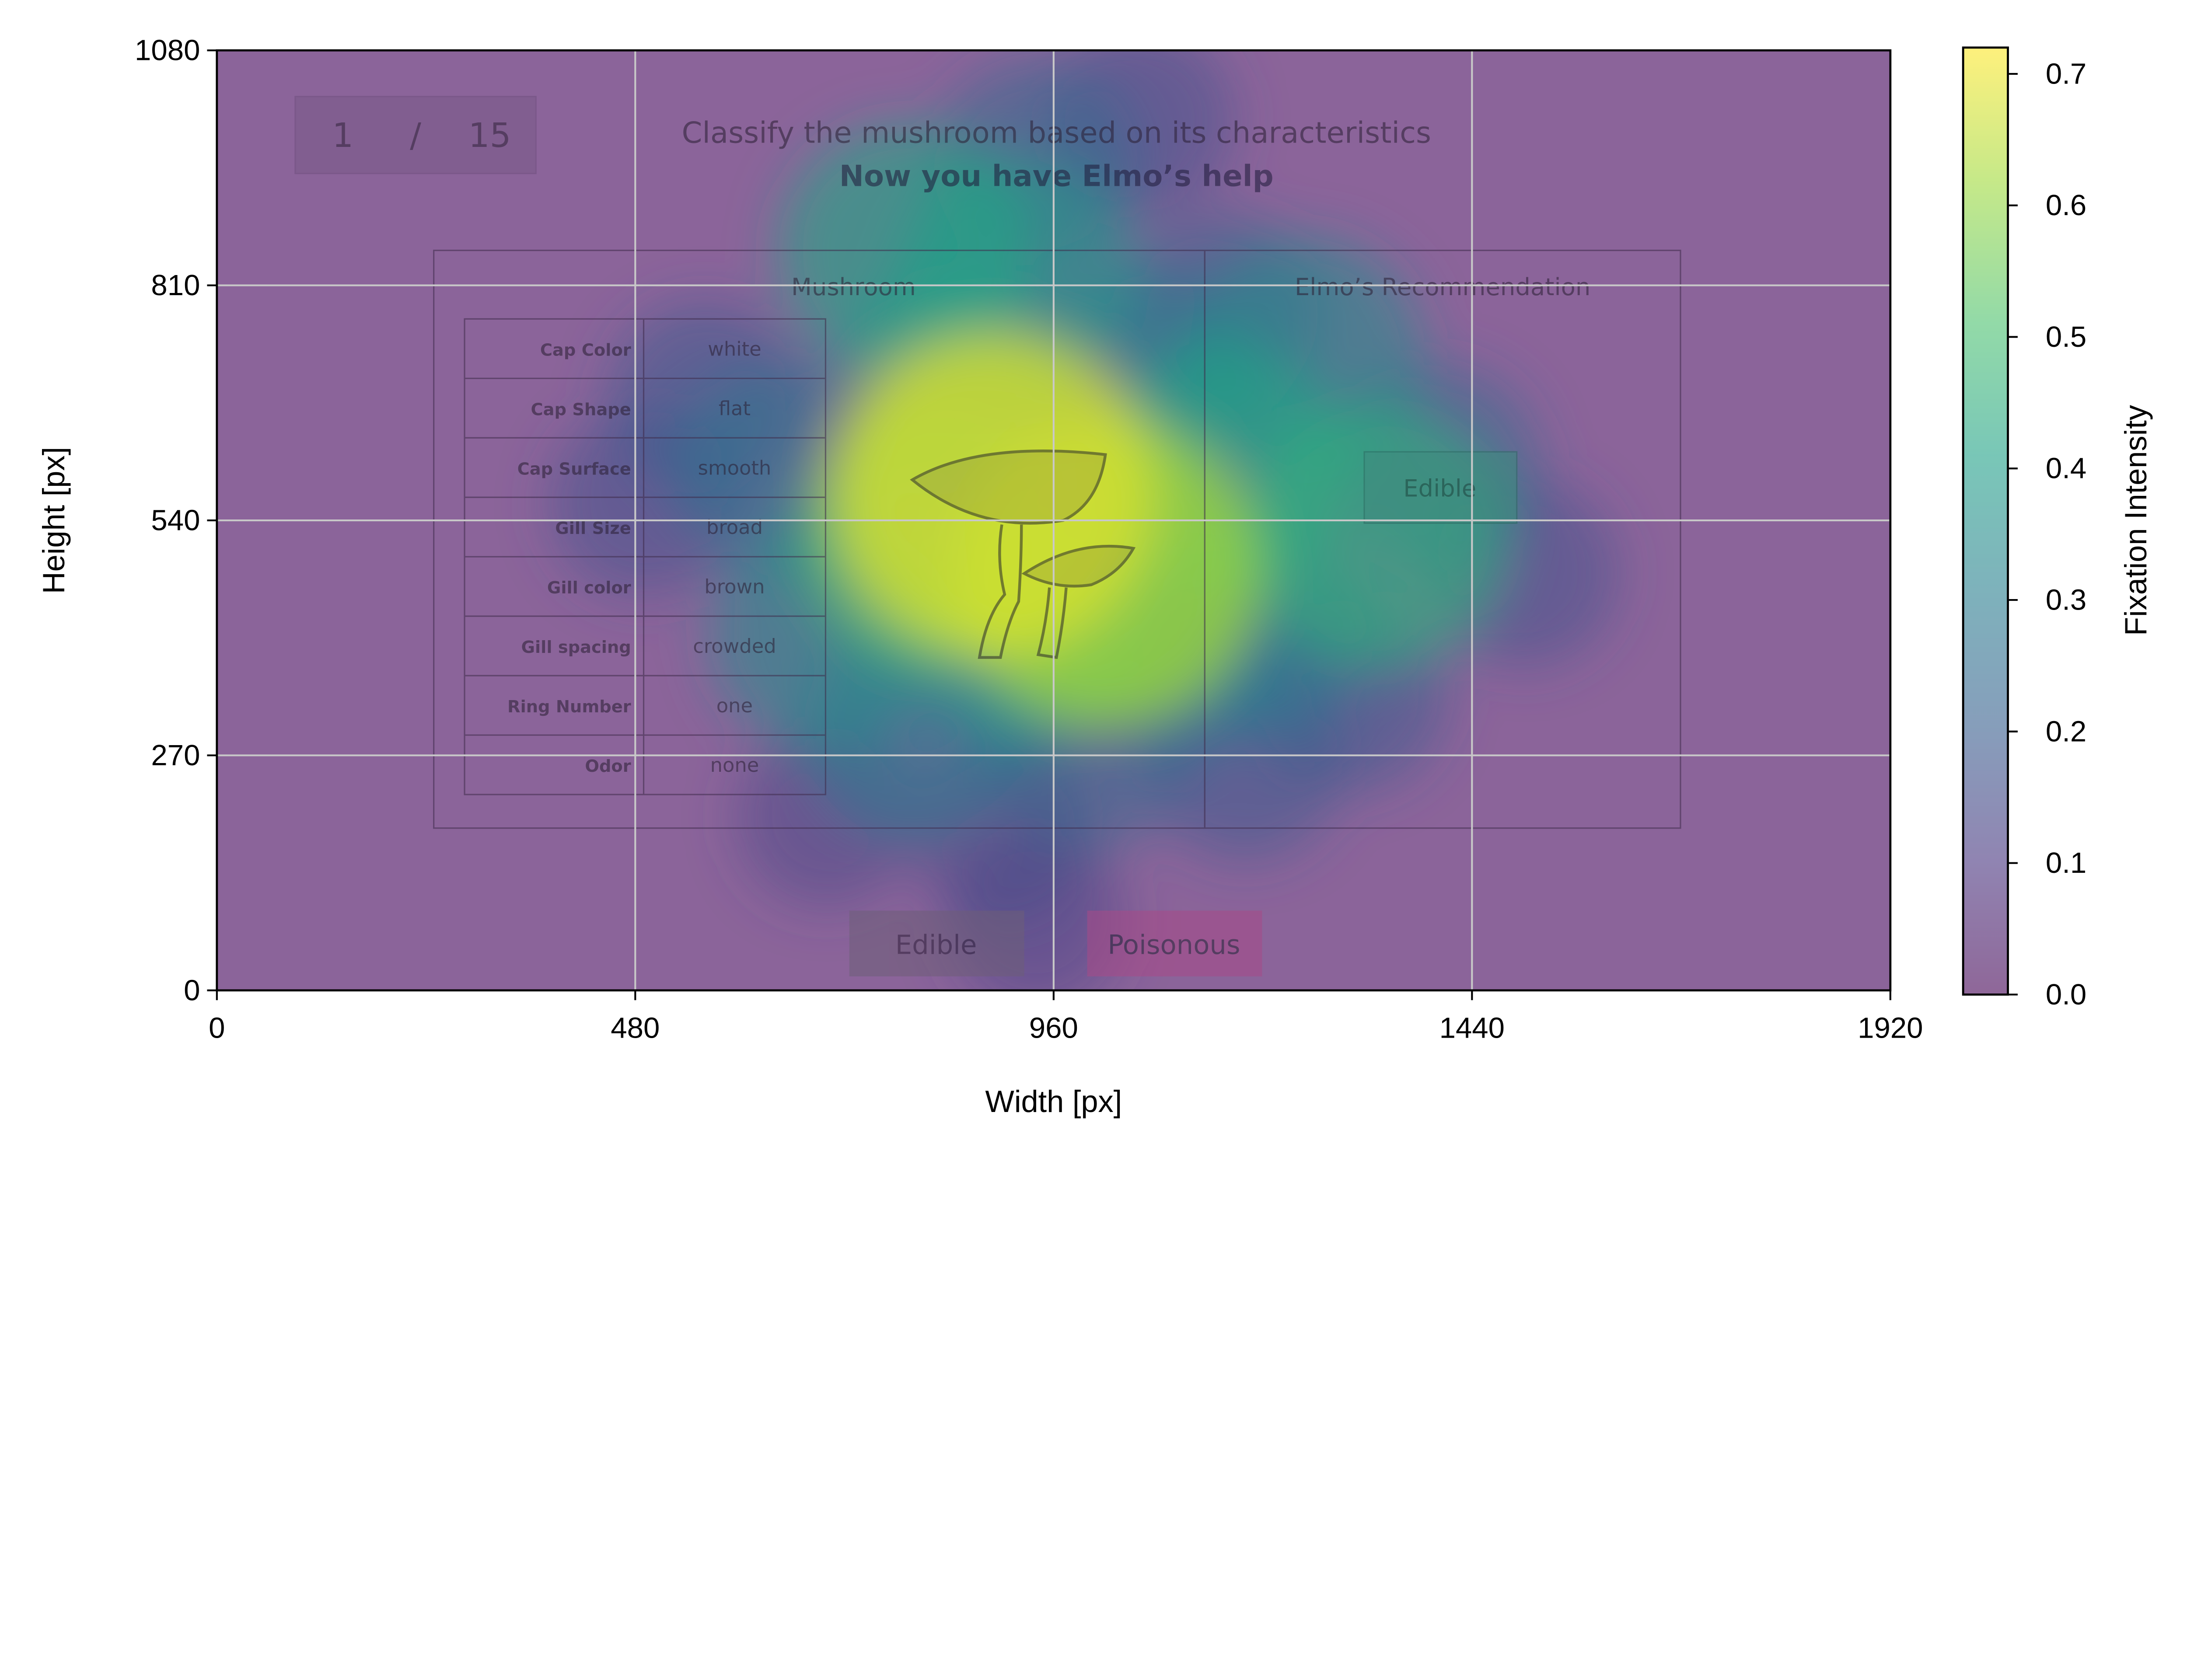  What do you see at coordinates (167, 50) in the screenshot?
I see `y-tick-label: 1080` at bounding box center [167, 50].